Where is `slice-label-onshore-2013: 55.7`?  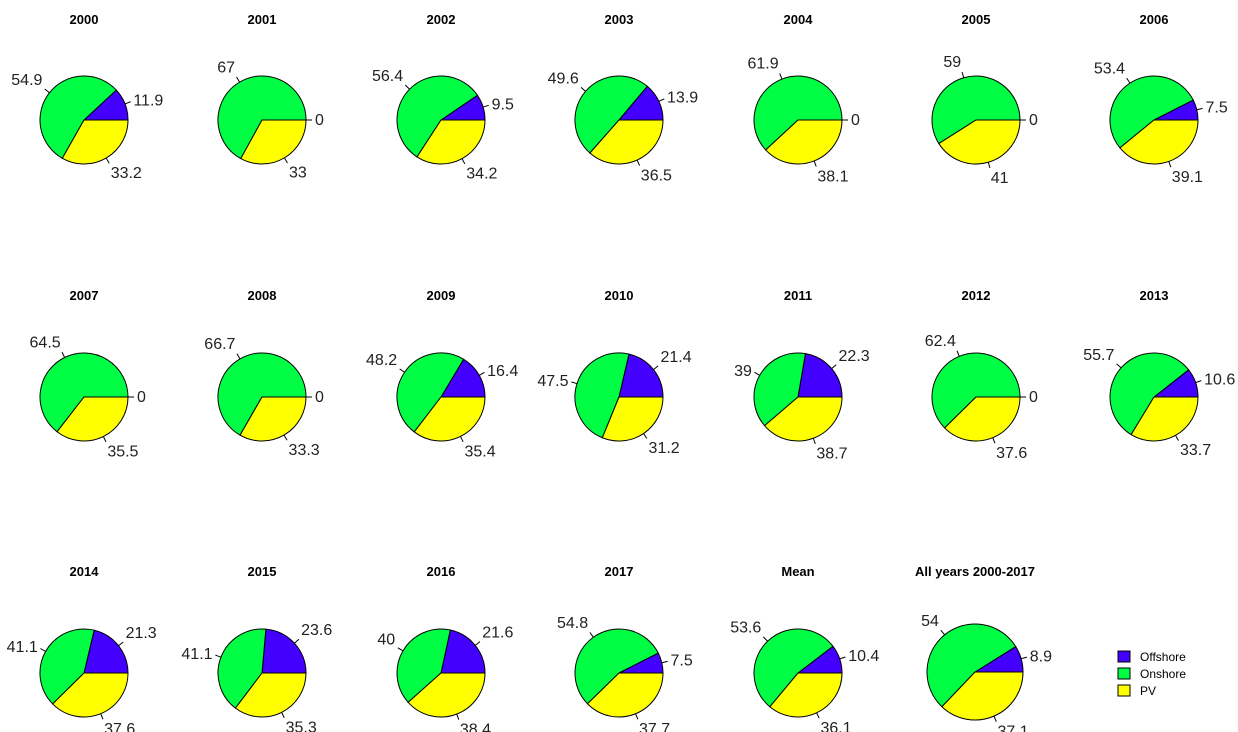
slice-label-onshore-2013: 55.7 is located at coordinates (1098, 355).